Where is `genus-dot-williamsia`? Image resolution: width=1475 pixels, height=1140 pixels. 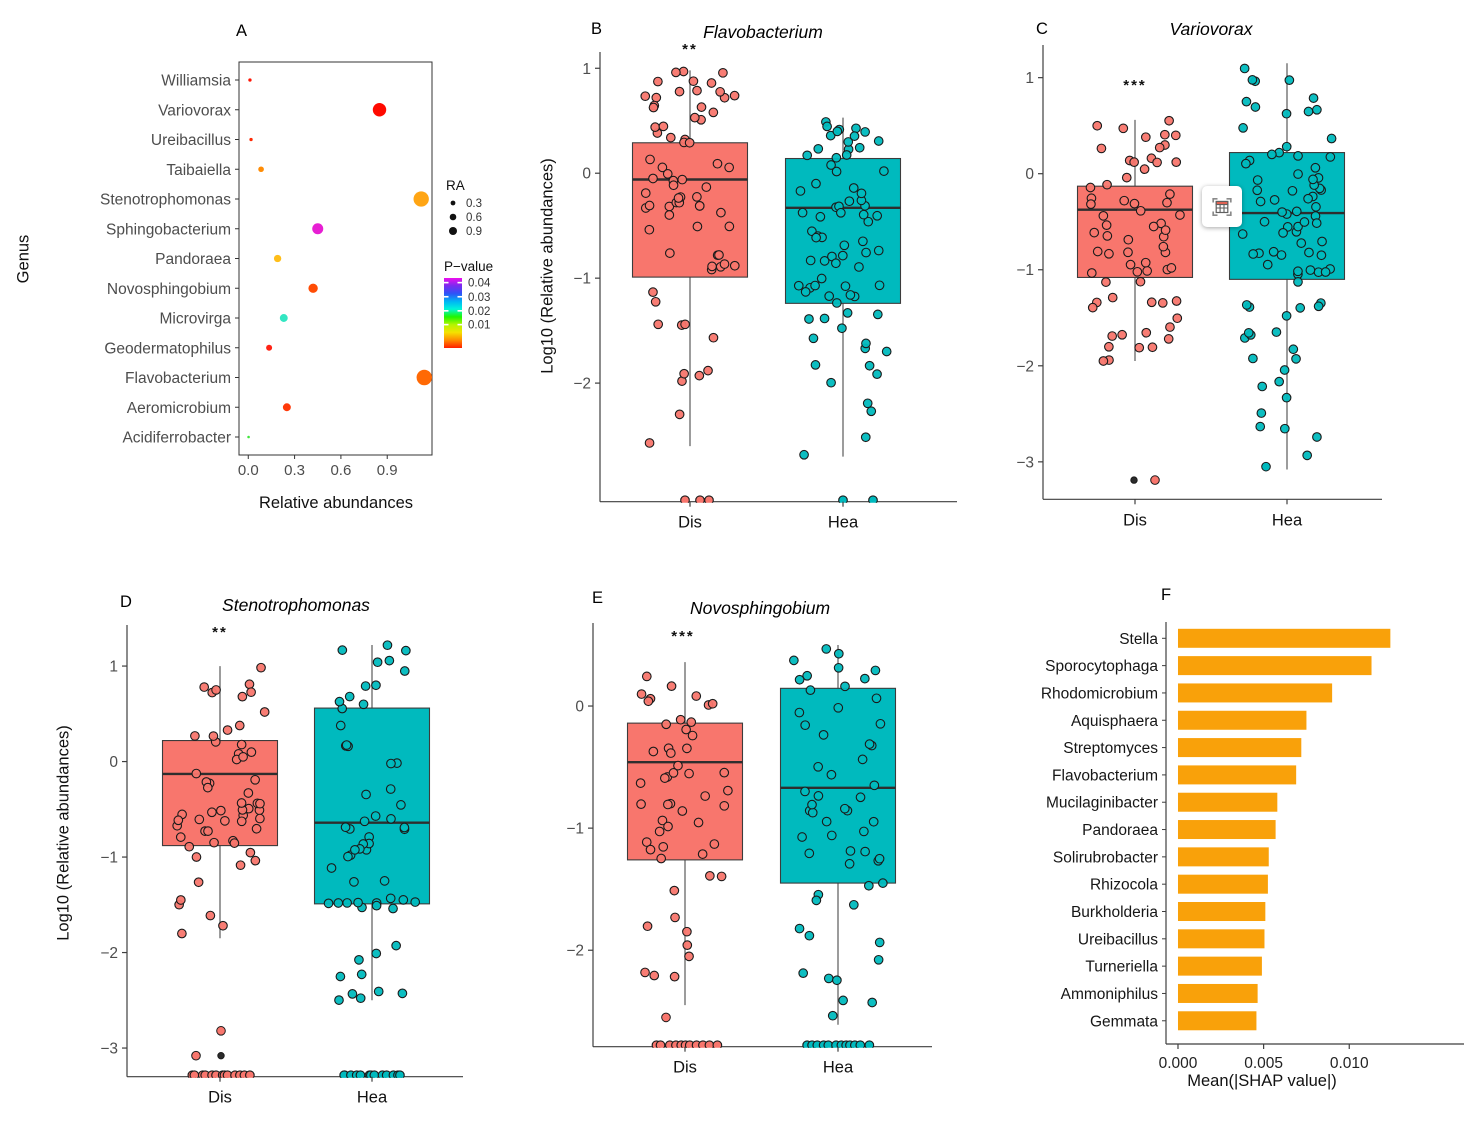
genus-dot-williamsia is located at coordinates (250, 80).